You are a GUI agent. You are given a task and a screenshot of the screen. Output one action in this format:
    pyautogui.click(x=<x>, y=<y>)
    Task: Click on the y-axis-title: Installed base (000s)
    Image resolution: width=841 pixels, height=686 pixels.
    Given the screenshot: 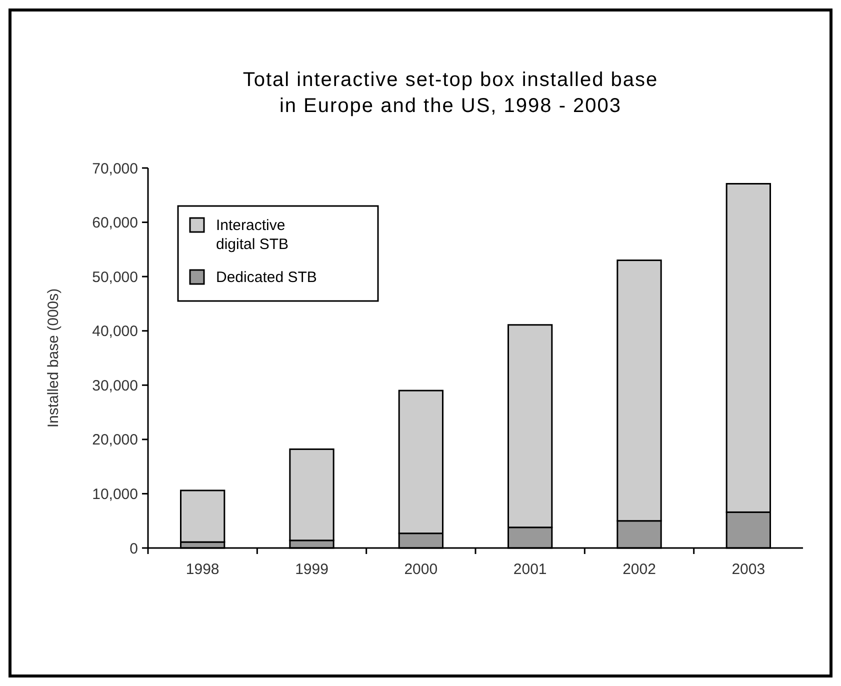 What is the action you would take?
    pyautogui.click(x=53, y=358)
    